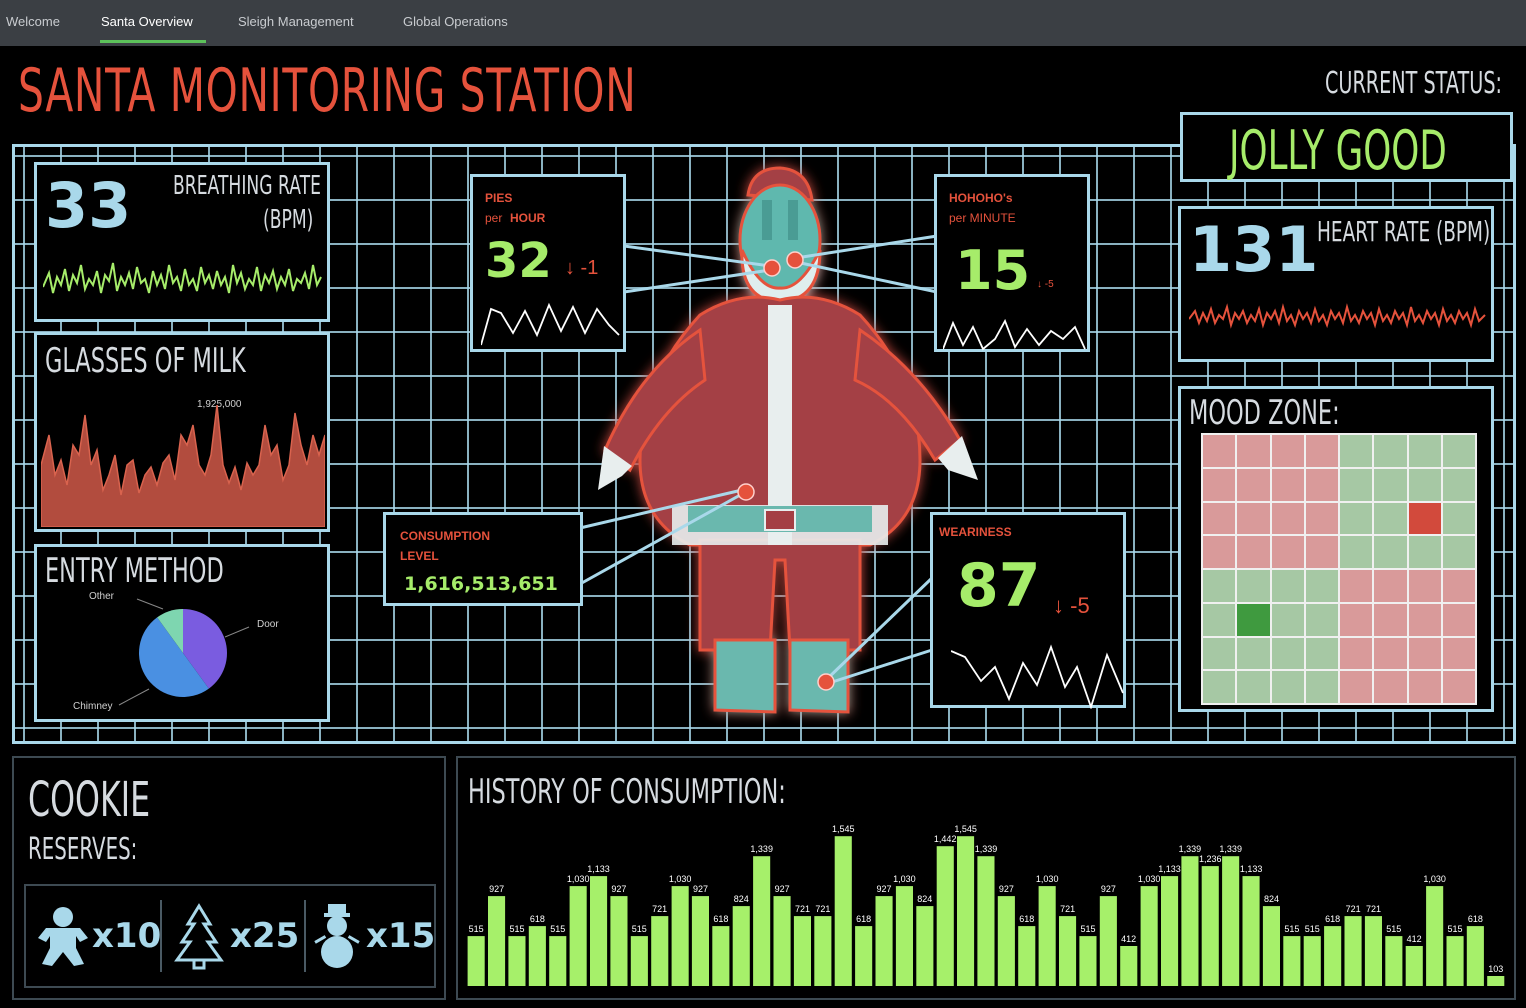 Image resolution: width=1526 pixels, height=1008 pixels. What do you see at coordinates (1495, 969) in the screenshot?
I see `history-bar-label: 103` at bounding box center [1495, 969].